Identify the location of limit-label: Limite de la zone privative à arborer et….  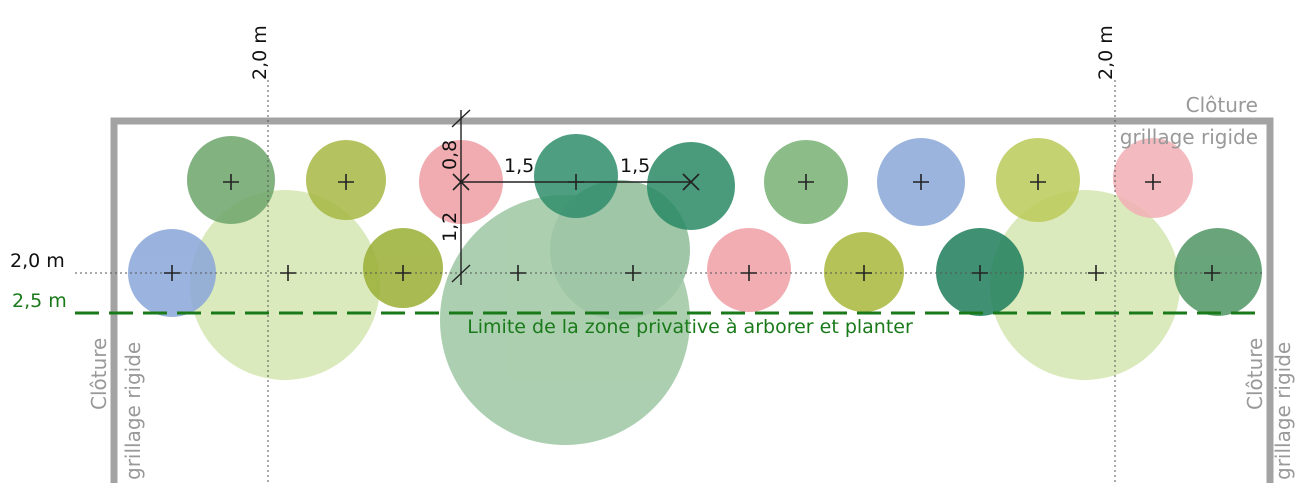
(690, 327).